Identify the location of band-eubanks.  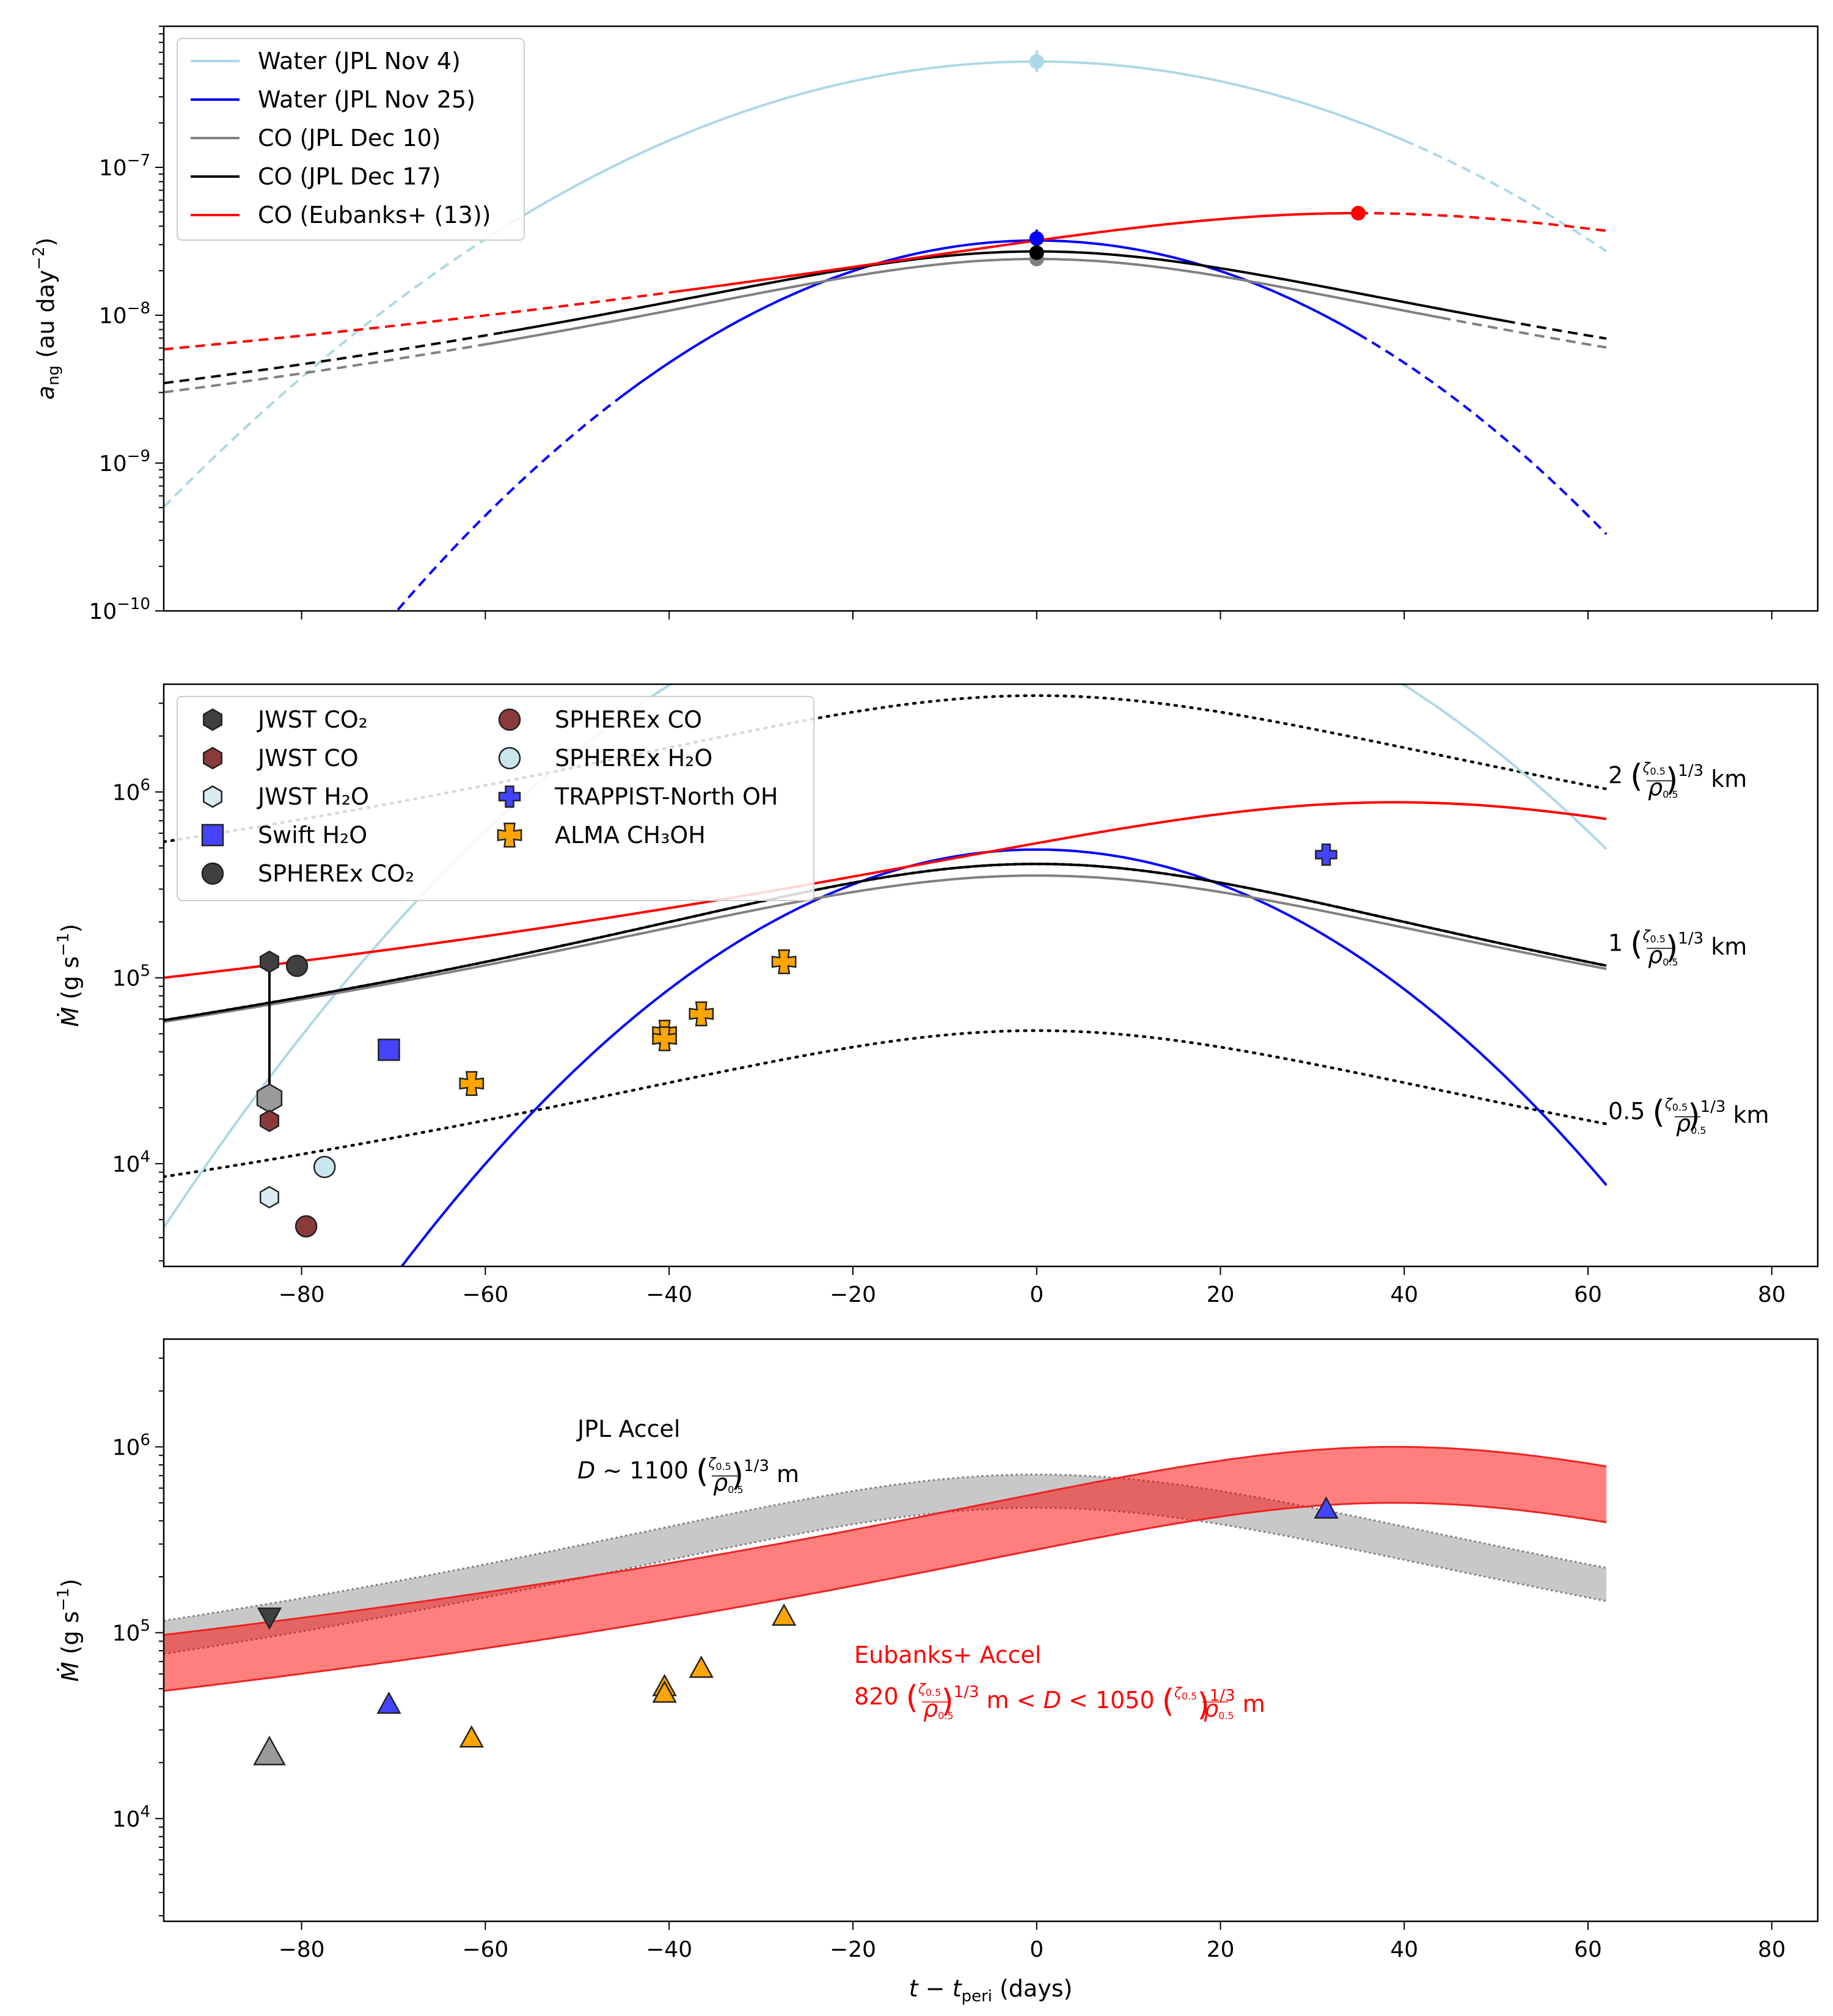
(885, 1569).